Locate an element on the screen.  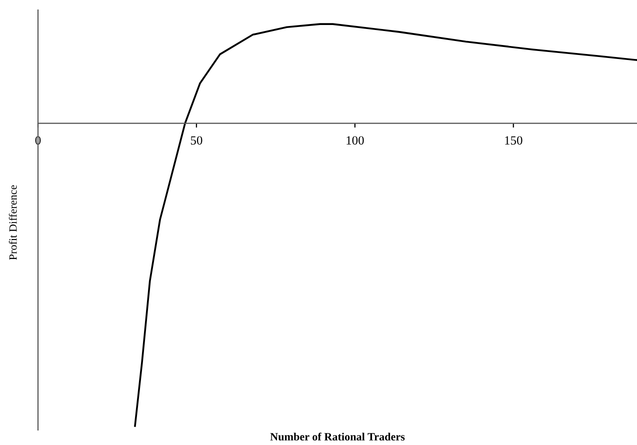
x-tick-label: 100 is located at coordinates (355, 140).